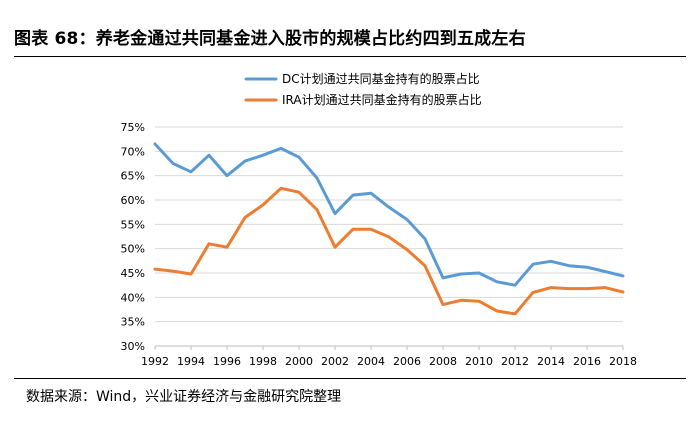  Describe the element at coordinates (623, 361) in the screenshot. I see `x-tick-label: 2018` at that location.